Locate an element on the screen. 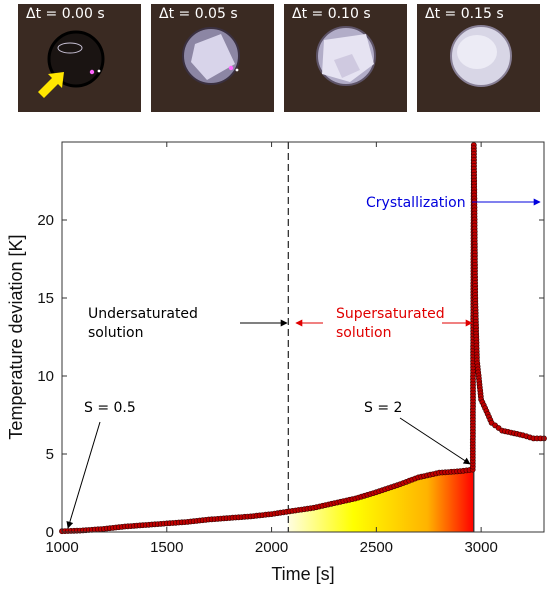 The height and width of the screenshot is (592, 550). annotation-supersaturated-line2: solution is located at coordinates (363, 333).